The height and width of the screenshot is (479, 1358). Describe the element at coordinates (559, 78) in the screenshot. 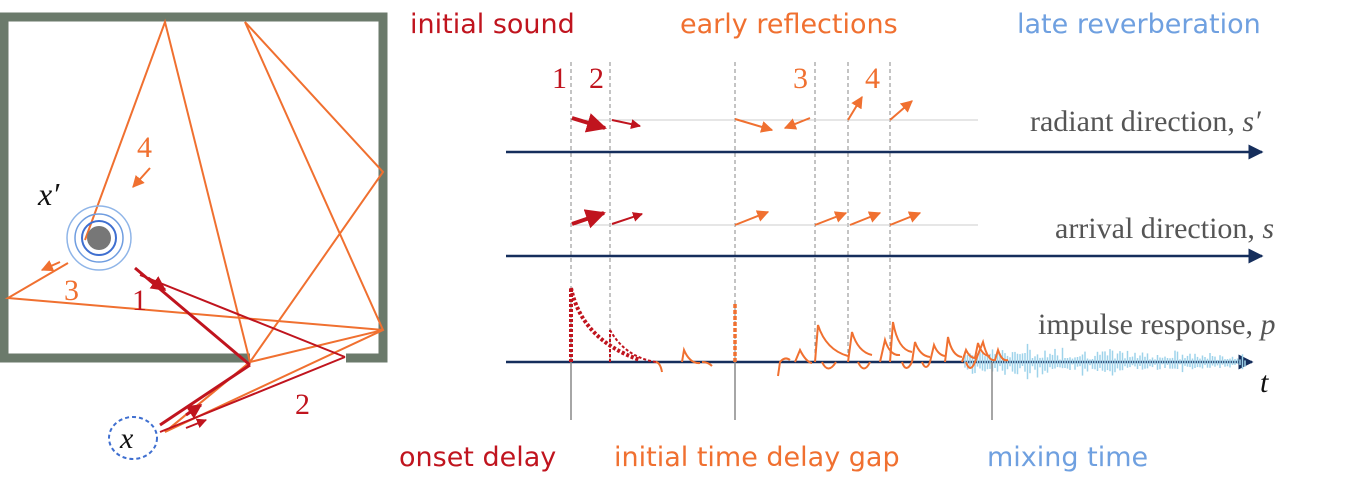

I see `peak-number-1: 1` at that location.